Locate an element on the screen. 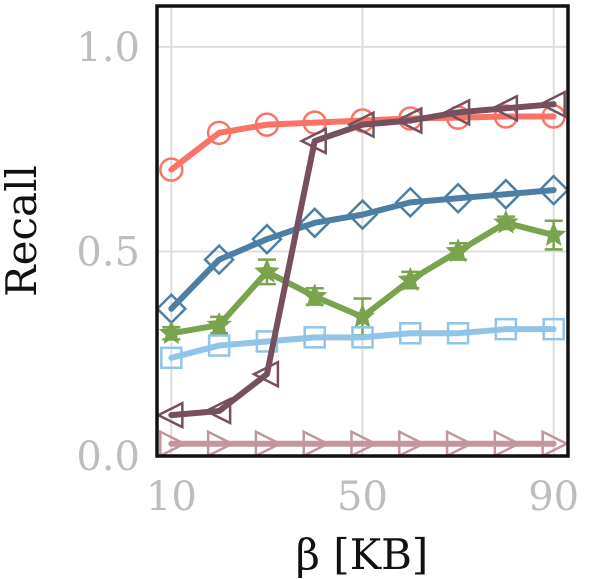  x-tick-label: 10 is located at coordinates (171, 497).